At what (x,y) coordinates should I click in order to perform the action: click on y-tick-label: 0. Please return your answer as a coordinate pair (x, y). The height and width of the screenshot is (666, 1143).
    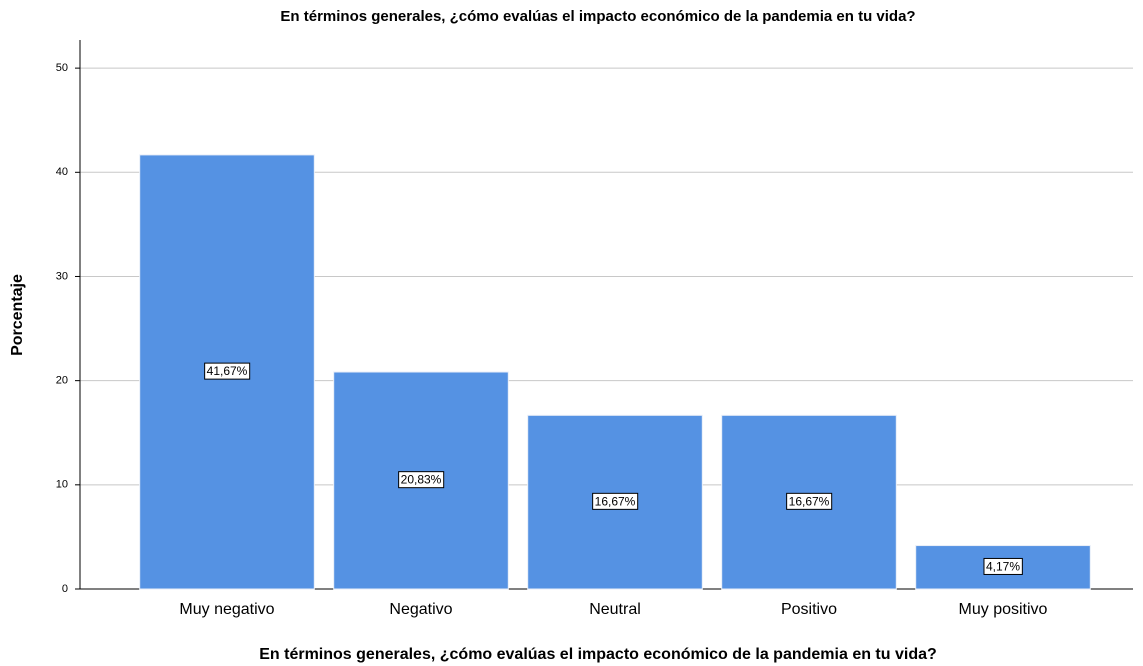
    Looking at the image, I should click on (65, 589).